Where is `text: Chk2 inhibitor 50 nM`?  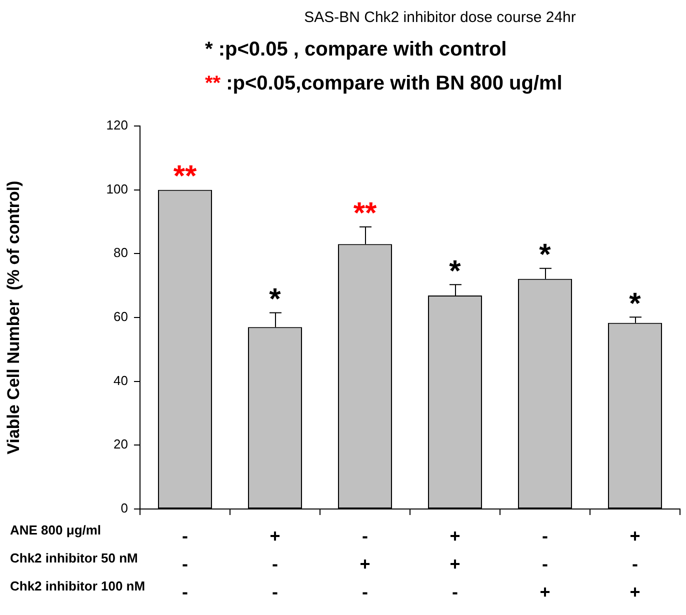 text: Chk2 inhibitor 50 nM is located at coordinates (74, 558).